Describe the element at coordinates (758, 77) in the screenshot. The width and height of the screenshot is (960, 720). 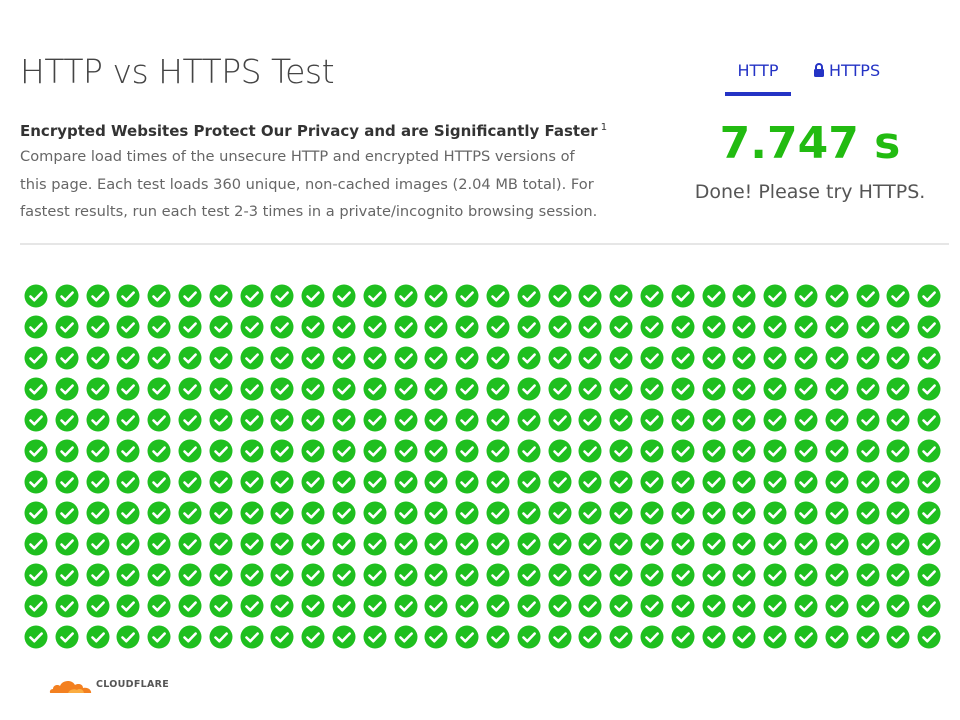
I see `tab-http: HTTP` at that location.